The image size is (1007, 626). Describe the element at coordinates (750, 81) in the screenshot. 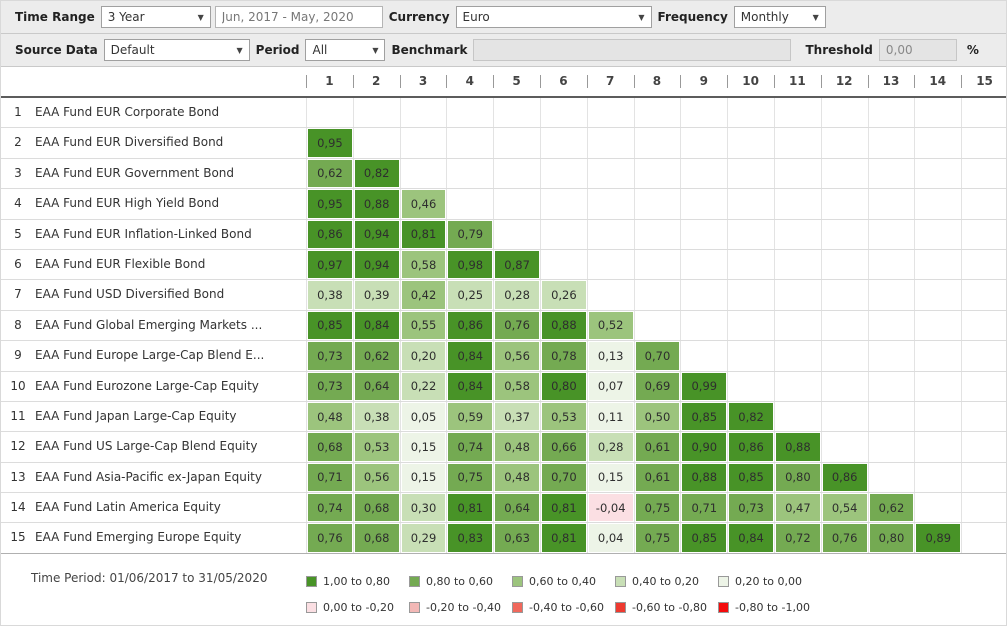

I see `column-header: 10` at that location.